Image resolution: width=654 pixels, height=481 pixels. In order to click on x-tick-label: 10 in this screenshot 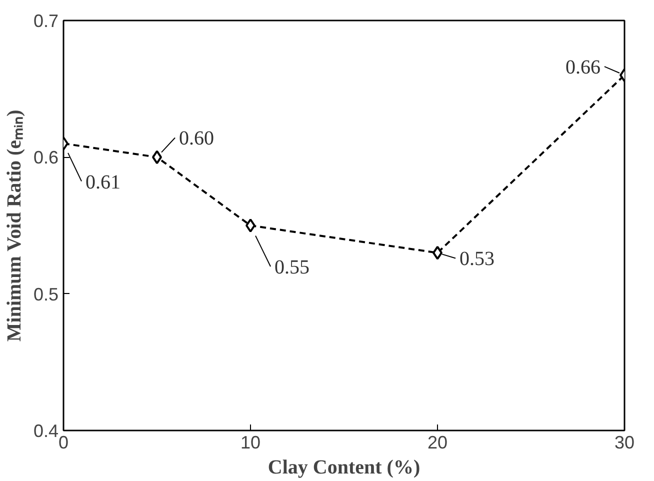, I will do `click(250, 442)`.